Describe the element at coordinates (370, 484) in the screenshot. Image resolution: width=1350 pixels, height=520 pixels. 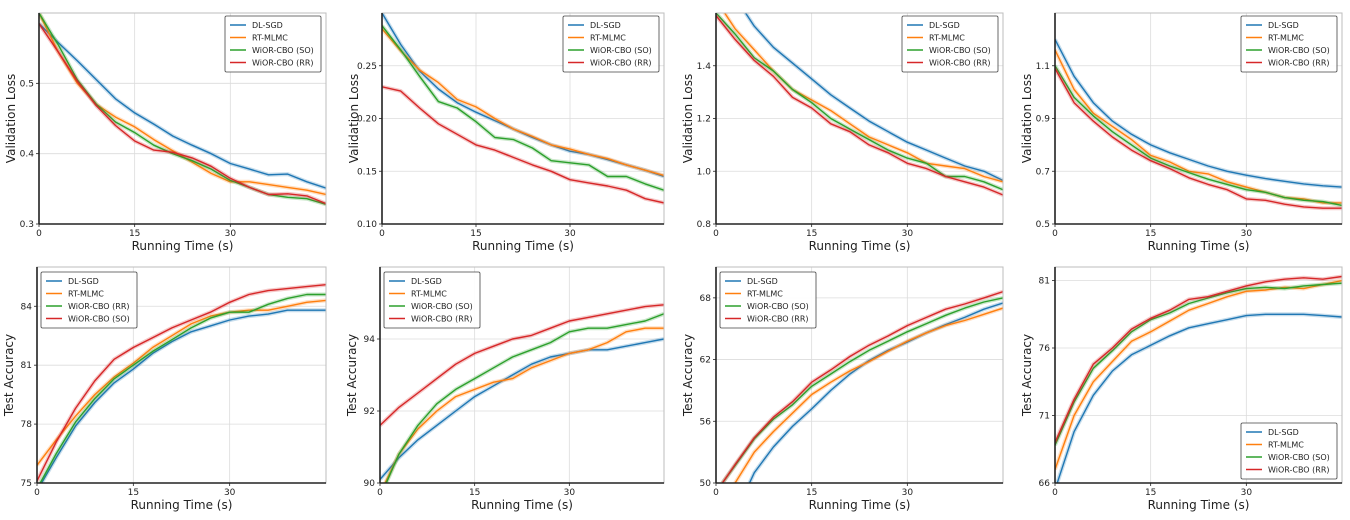
I see `y-tick-label: 90` at that location.